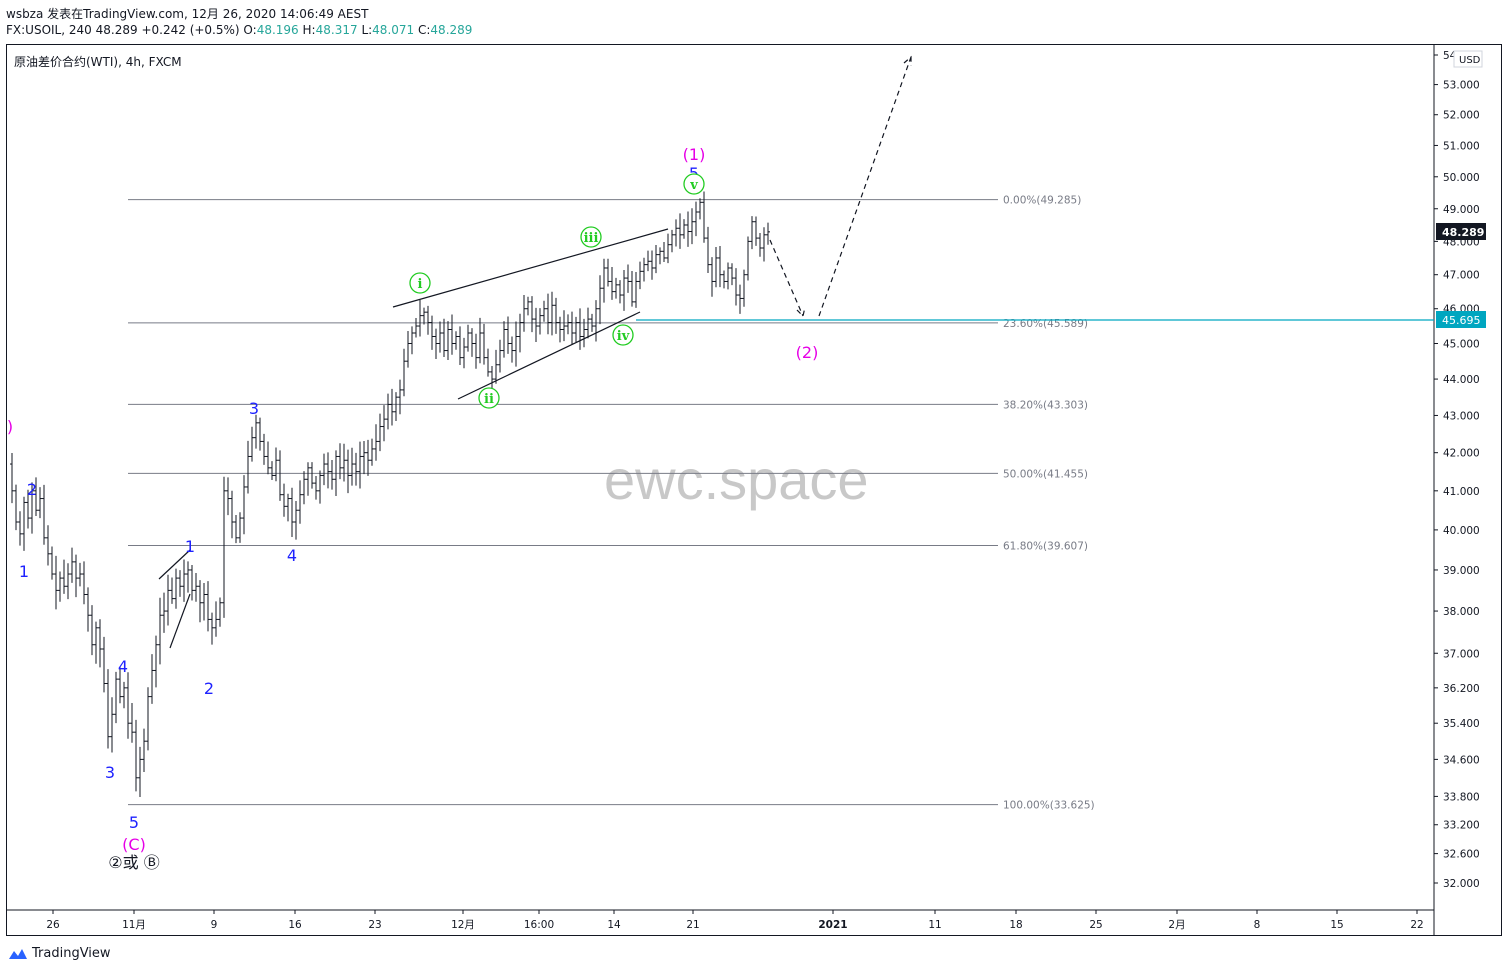 This screenshot has height=974, width=1510. What do you see at coordinates (1461, 210) in the screenshot?
I see `y-tick-label: 49.000` at bounding box center [1461, 210].